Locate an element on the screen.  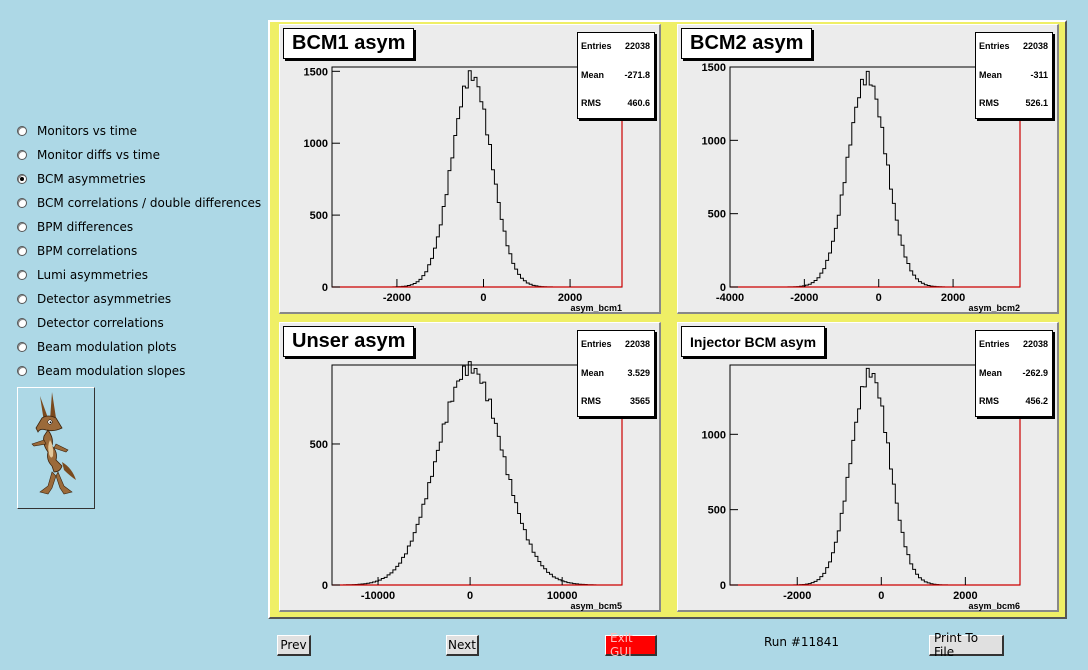
histogram-line is located at coordinates (477, 473).